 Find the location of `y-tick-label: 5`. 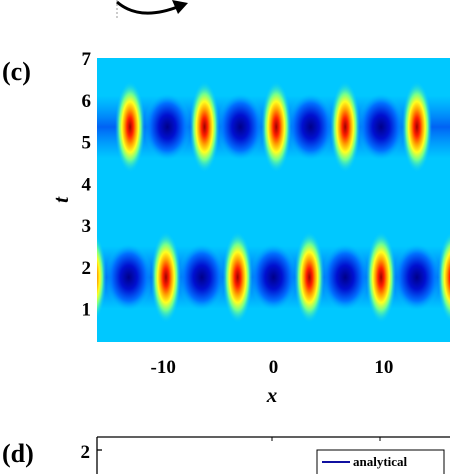

y-tick-label: 5 is located at coordinates (87, 143).